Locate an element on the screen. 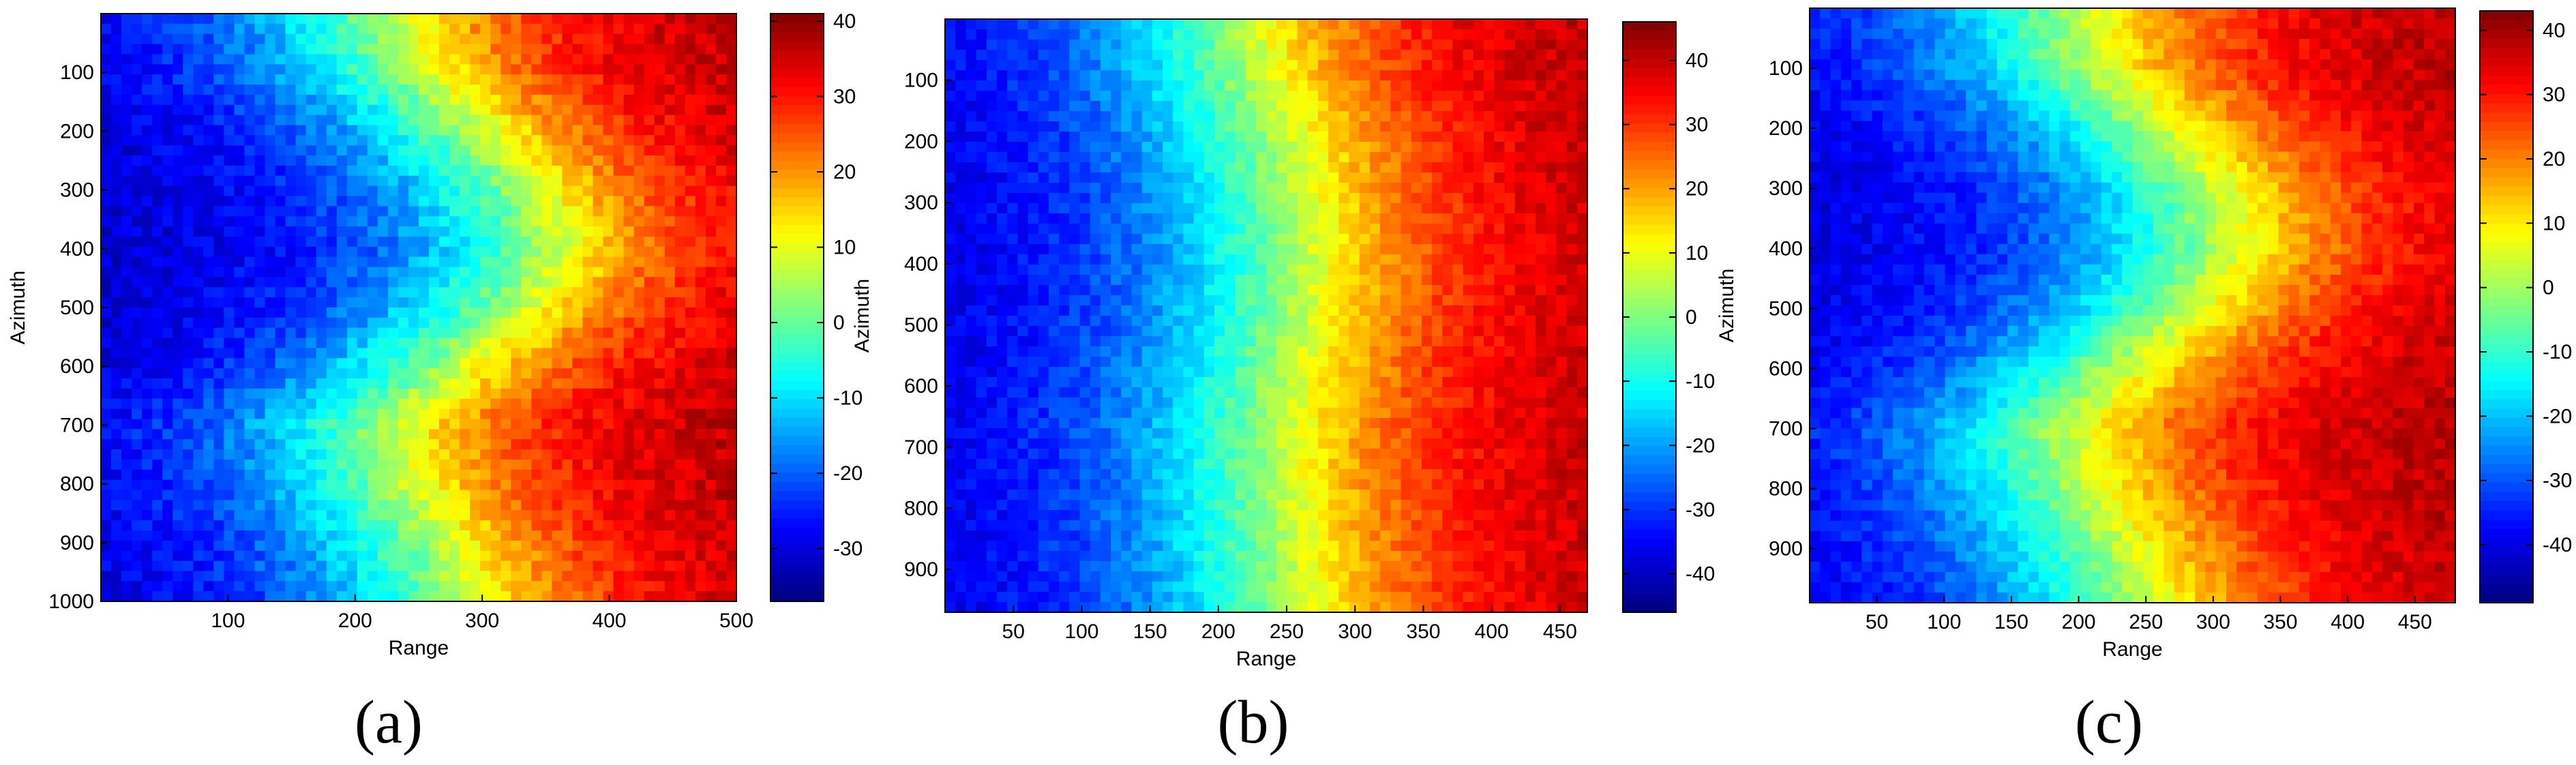  caption-a: (a) is located at coordinates (389, 722).